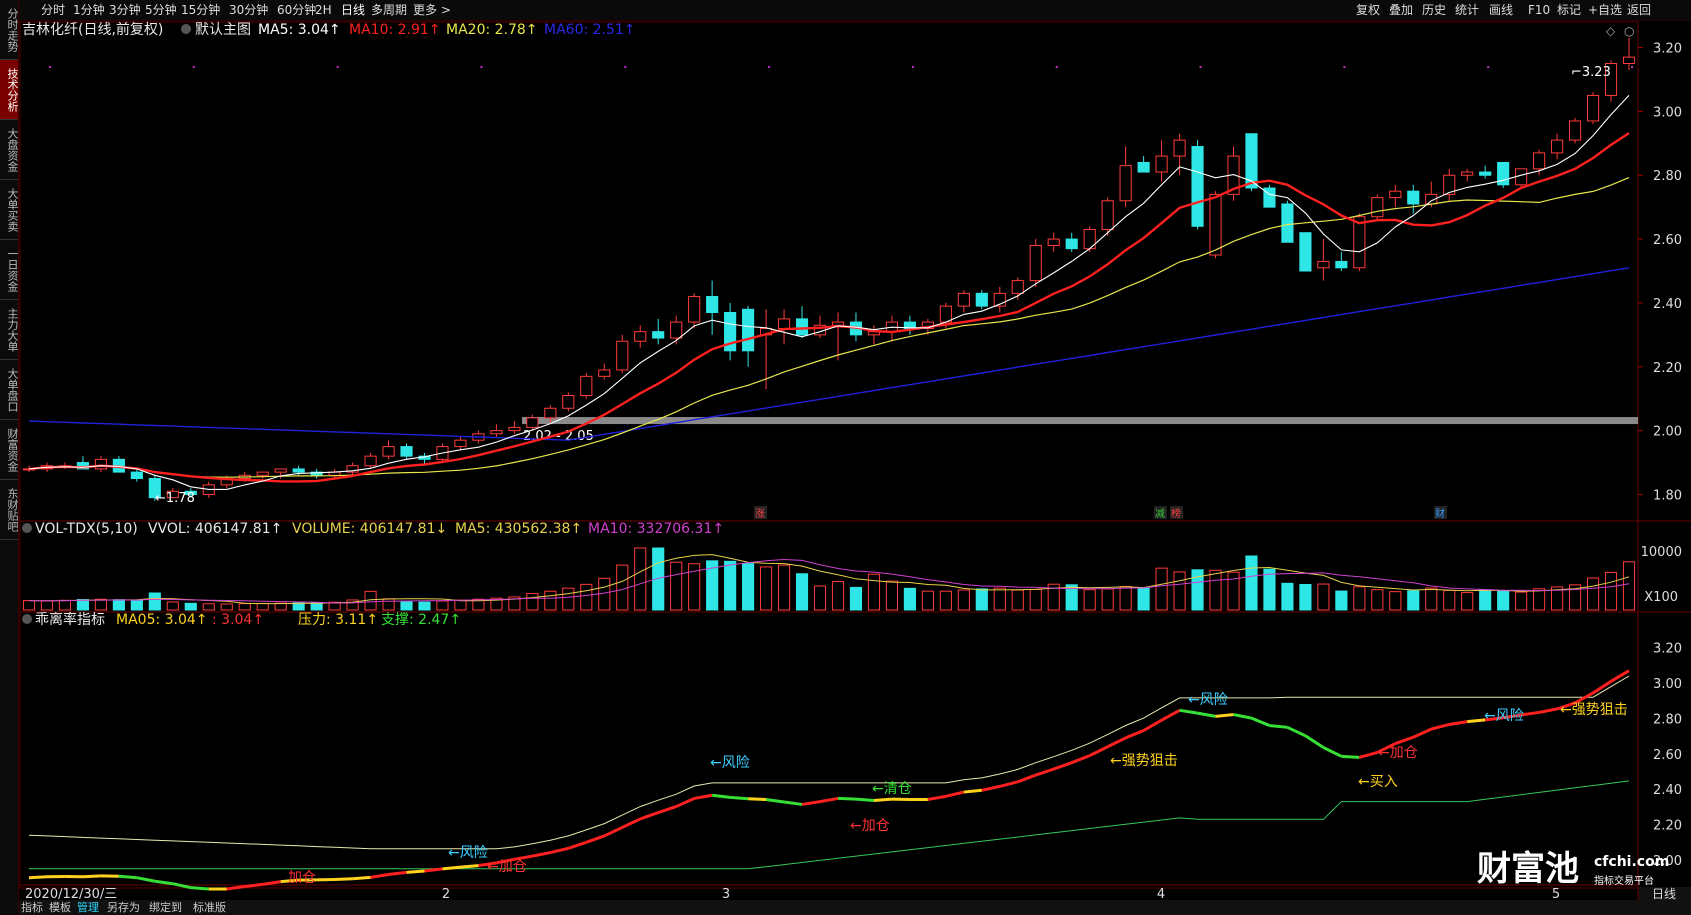 This screenshot has height=915, width=1691. What do you see at coordinates (1434, 10) in the screenshot?
I see `tool-2: 历史` at bounding box center [1434, 10].